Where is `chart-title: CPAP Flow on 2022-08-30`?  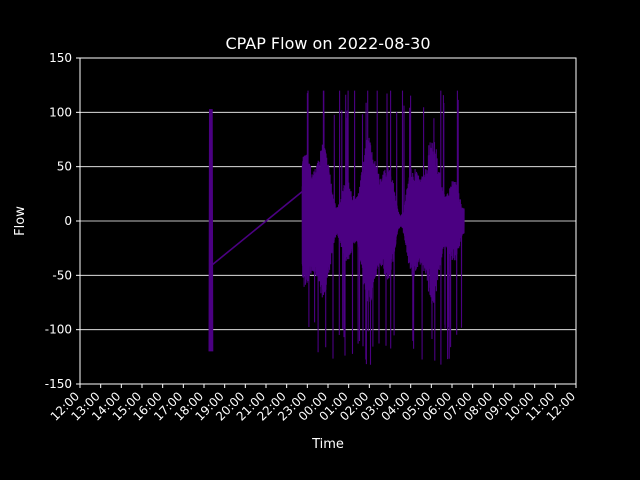
chart-title: CPAP Flow on 2022-08-30 is located at coordinates (327, 43).